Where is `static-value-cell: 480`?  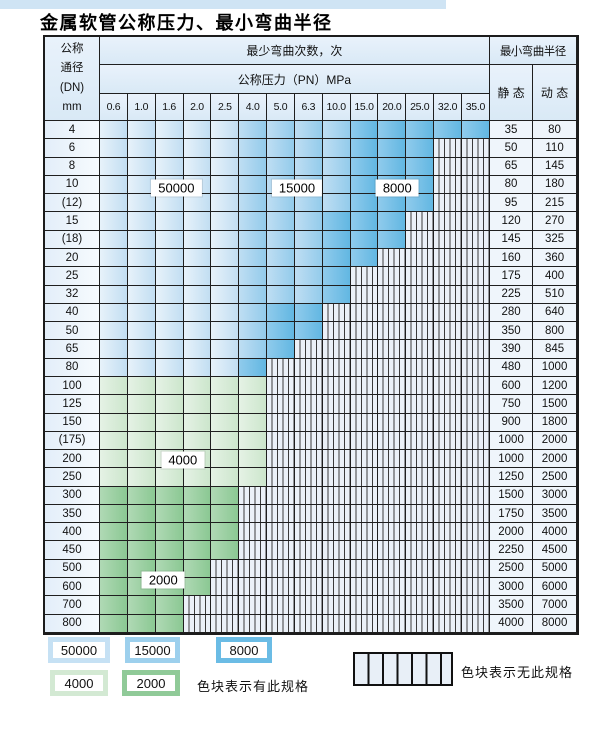
static-value-cell: 480 is located at coordinates (511, 367).